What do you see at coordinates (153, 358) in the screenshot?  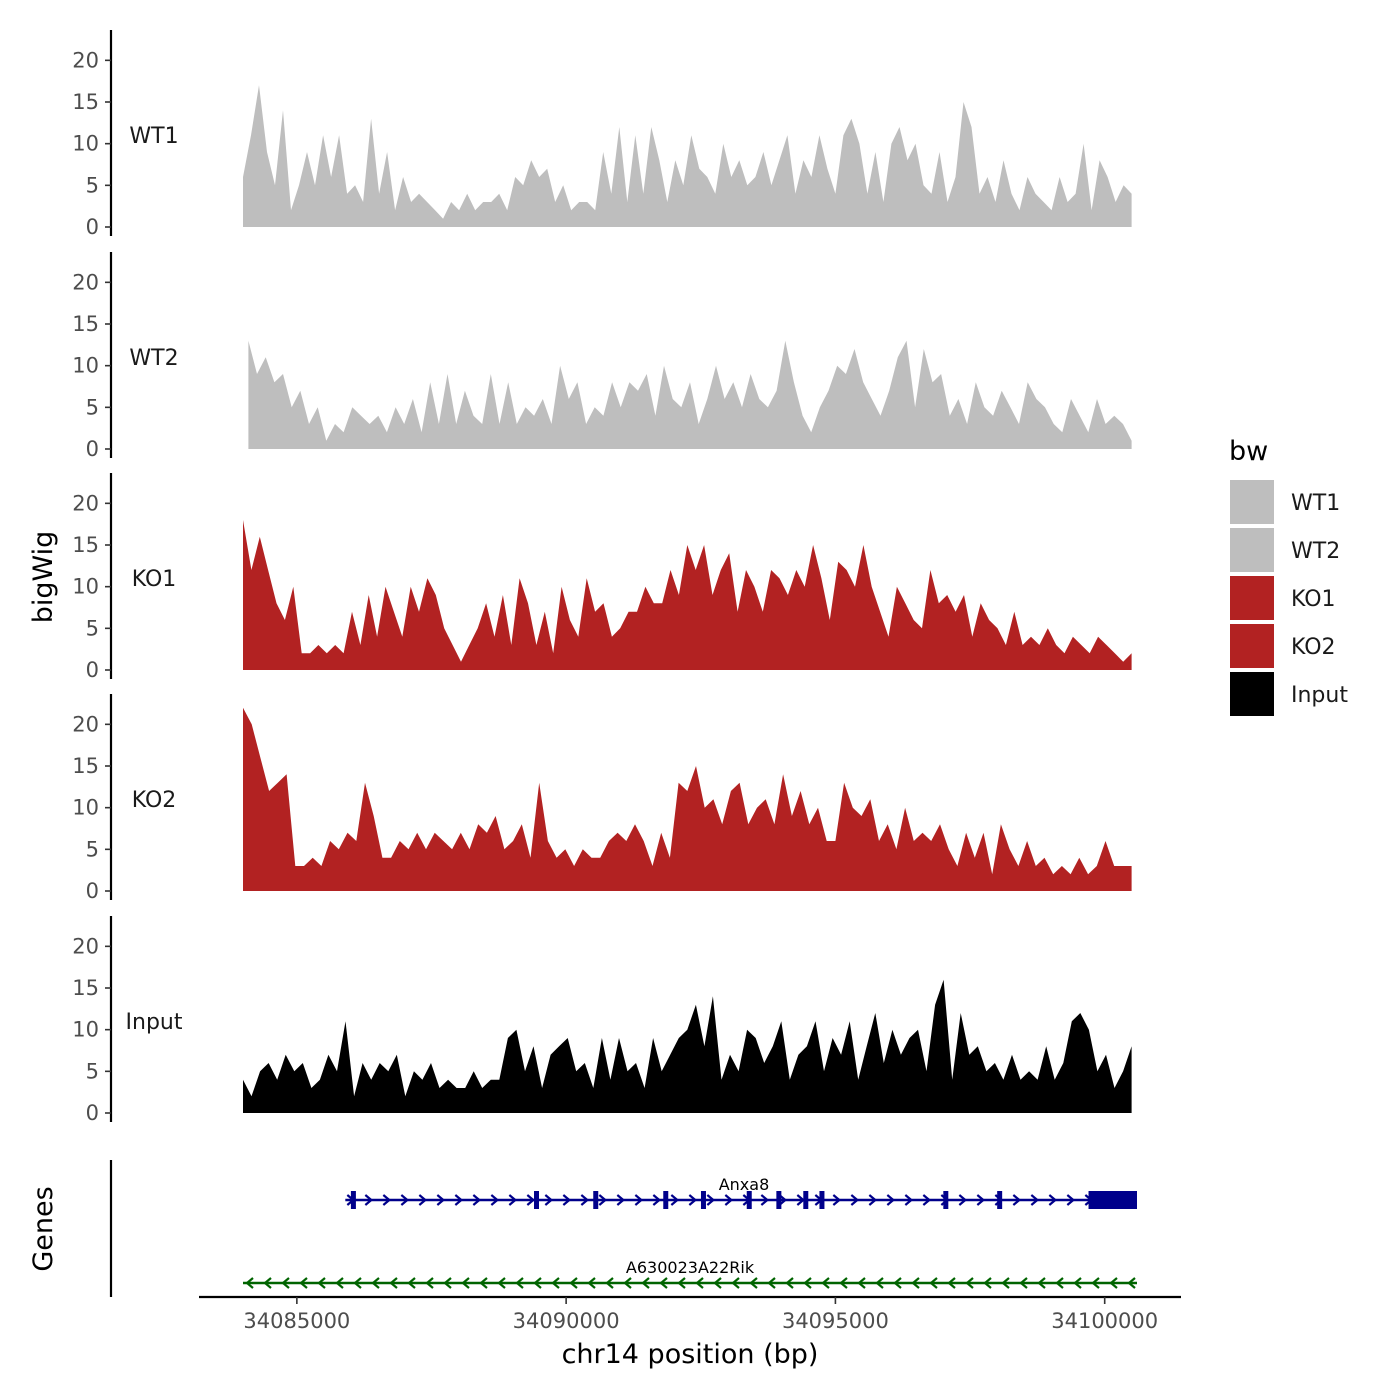 I see `track-label: WT2` at bounding box center [153, 358].